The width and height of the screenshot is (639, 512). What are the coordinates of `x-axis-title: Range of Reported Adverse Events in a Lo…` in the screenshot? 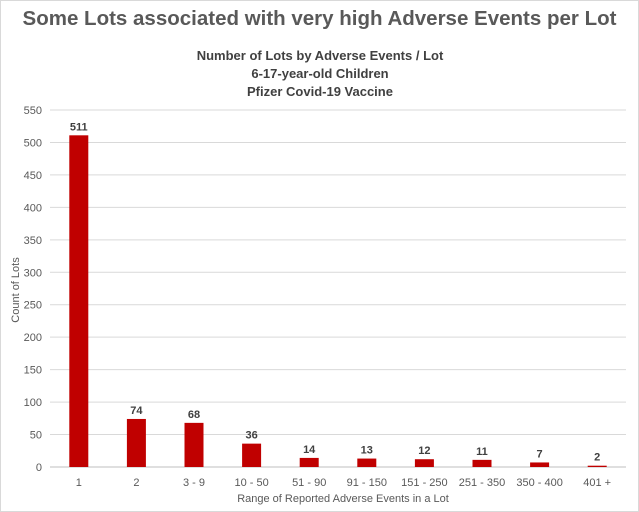 It's located at (343, 499).